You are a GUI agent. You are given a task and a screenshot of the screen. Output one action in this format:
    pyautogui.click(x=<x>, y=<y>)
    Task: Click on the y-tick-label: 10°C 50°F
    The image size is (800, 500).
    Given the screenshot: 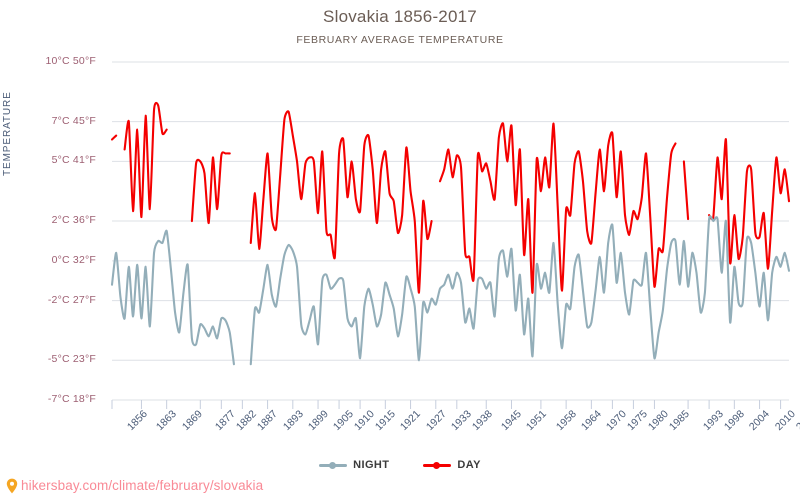 What is the action you would take?
    pyautogui.click(x=70, y=61)
    